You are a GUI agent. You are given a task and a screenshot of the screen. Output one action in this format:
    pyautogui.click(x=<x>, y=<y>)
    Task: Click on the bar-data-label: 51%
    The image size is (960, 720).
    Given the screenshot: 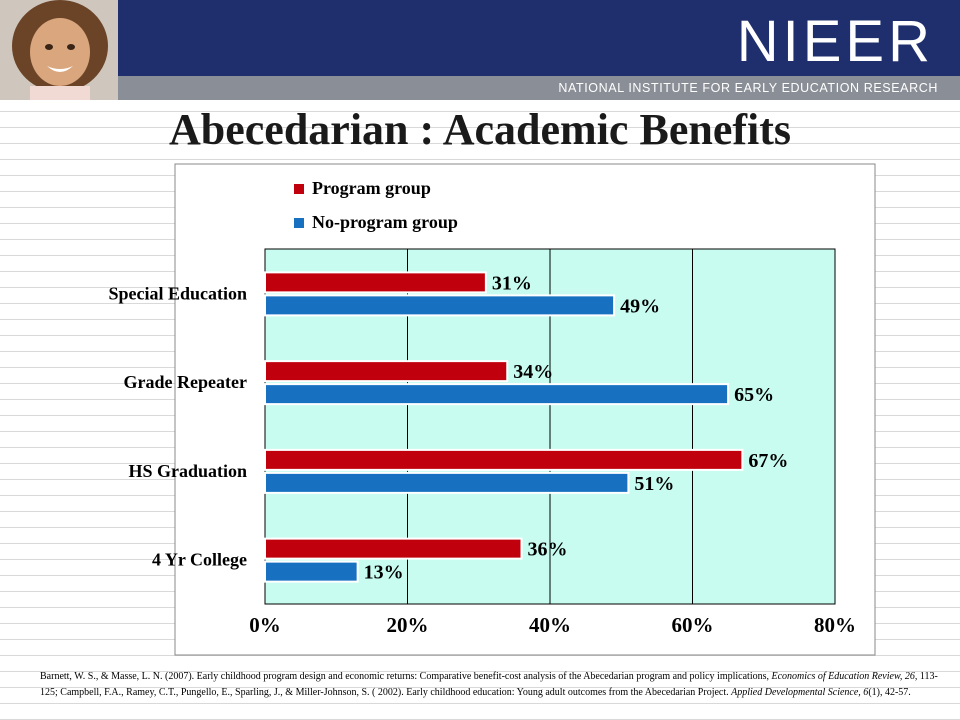 What is the action you would take?
    pyautogui.click(x=654, y=484)
    